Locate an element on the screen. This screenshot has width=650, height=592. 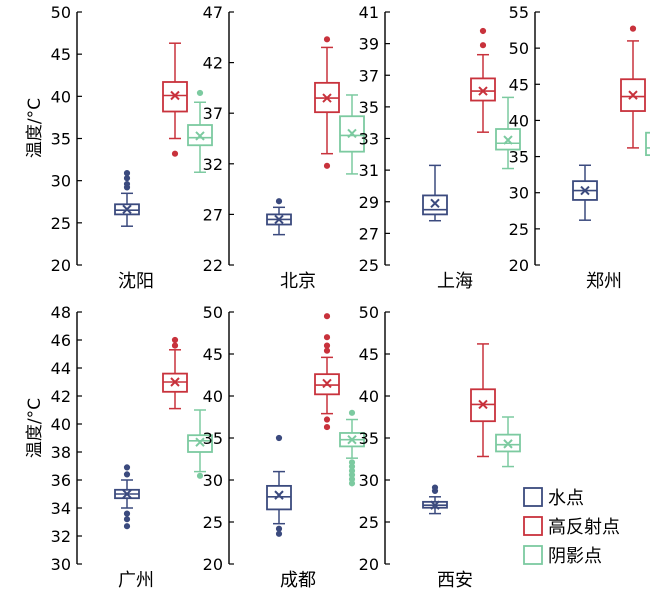
legend-label: 高反射点 is located at coordinates (584, 527).